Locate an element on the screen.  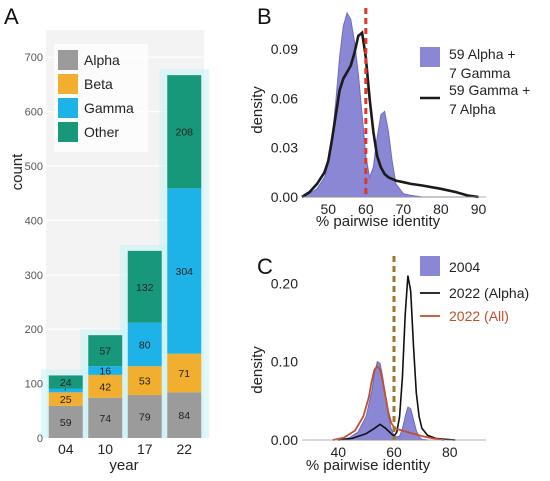
legend-label-beta: Beta is located at coordinates (98, 84).